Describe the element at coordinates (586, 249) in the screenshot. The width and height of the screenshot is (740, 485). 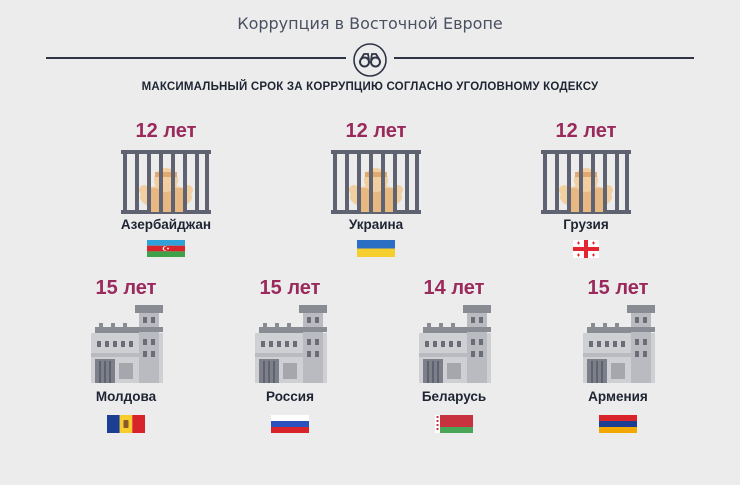
I see `georgia-flag` at that location.